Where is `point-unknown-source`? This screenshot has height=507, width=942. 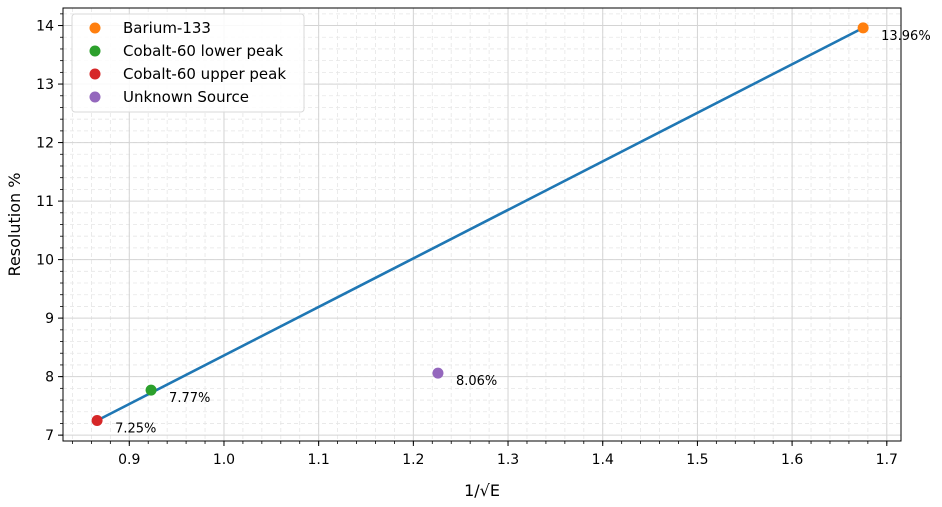 point-unknown-source is located at coordinates (438, 373).